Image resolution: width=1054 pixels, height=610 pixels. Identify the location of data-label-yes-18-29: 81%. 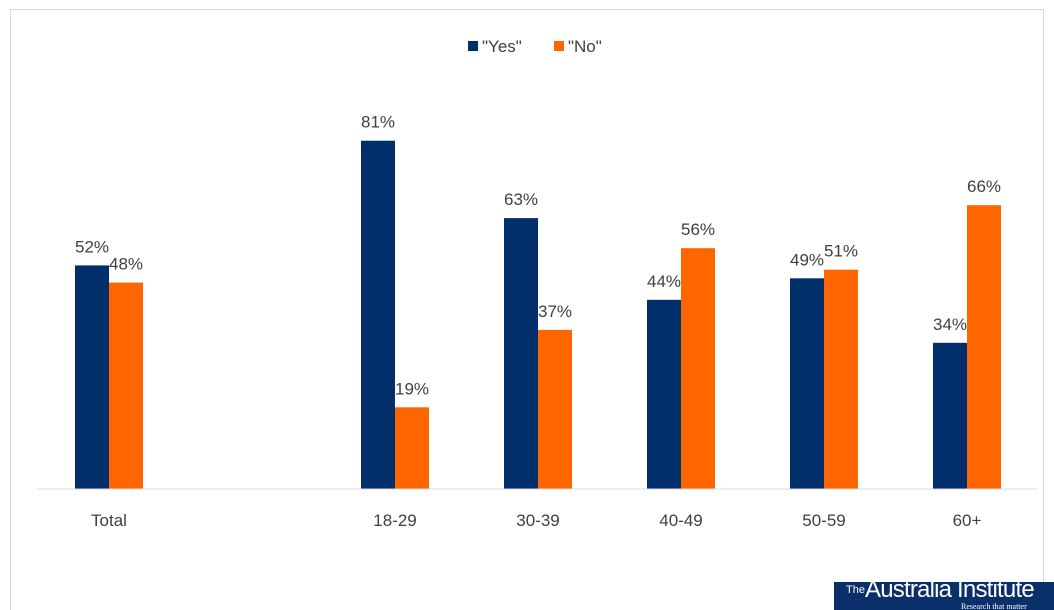
(378, 122).